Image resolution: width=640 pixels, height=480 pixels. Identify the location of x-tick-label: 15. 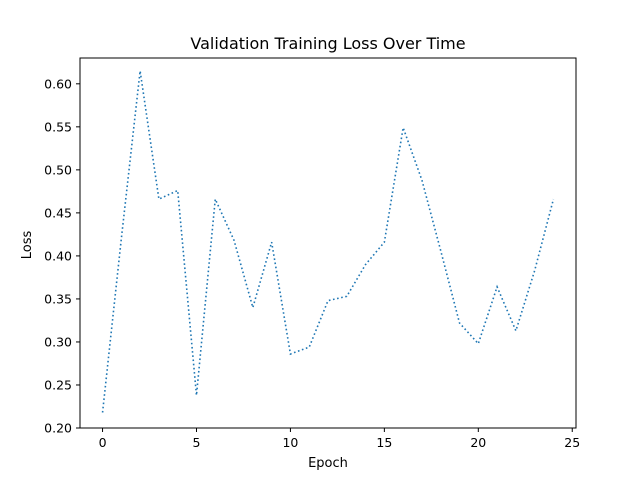
(384, 442).